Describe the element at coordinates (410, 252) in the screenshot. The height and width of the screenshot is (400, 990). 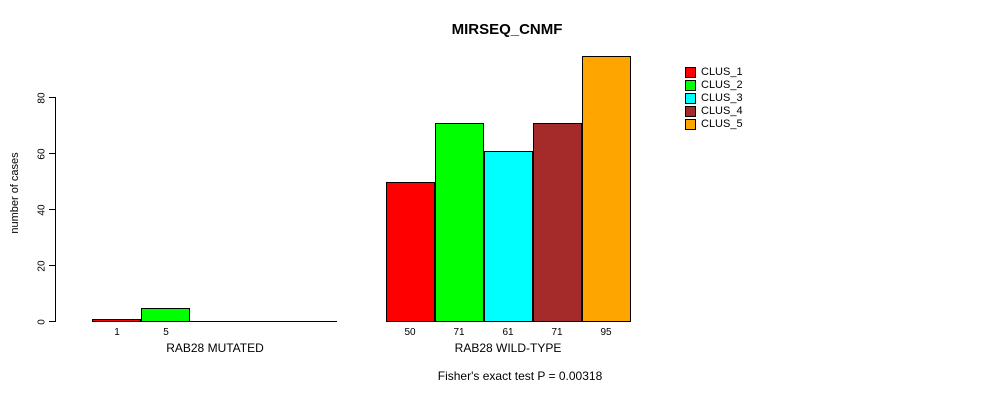
I see `bar-clus-1-rab28-wild-type` at that location.